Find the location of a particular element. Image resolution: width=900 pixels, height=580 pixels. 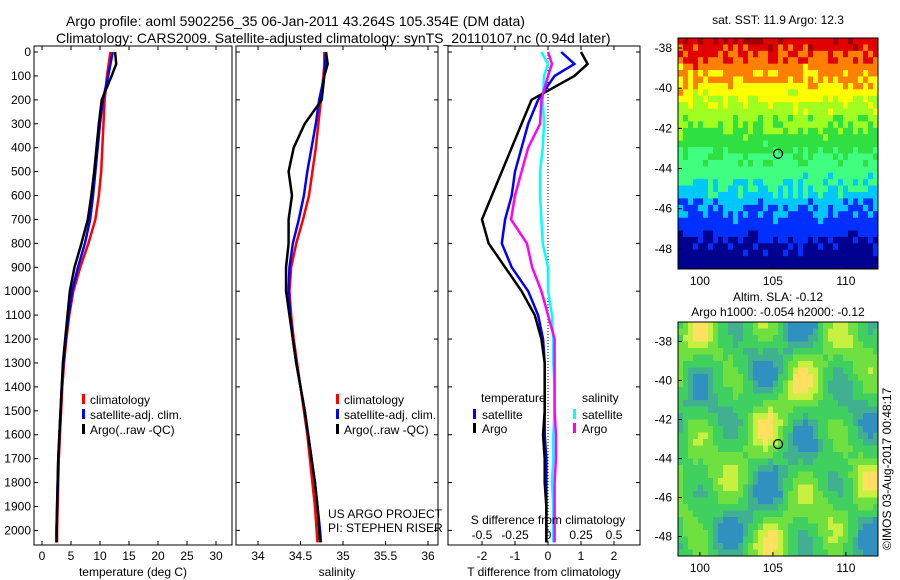

s-tick-label: -0.5 is located at coordinates (482, 535).